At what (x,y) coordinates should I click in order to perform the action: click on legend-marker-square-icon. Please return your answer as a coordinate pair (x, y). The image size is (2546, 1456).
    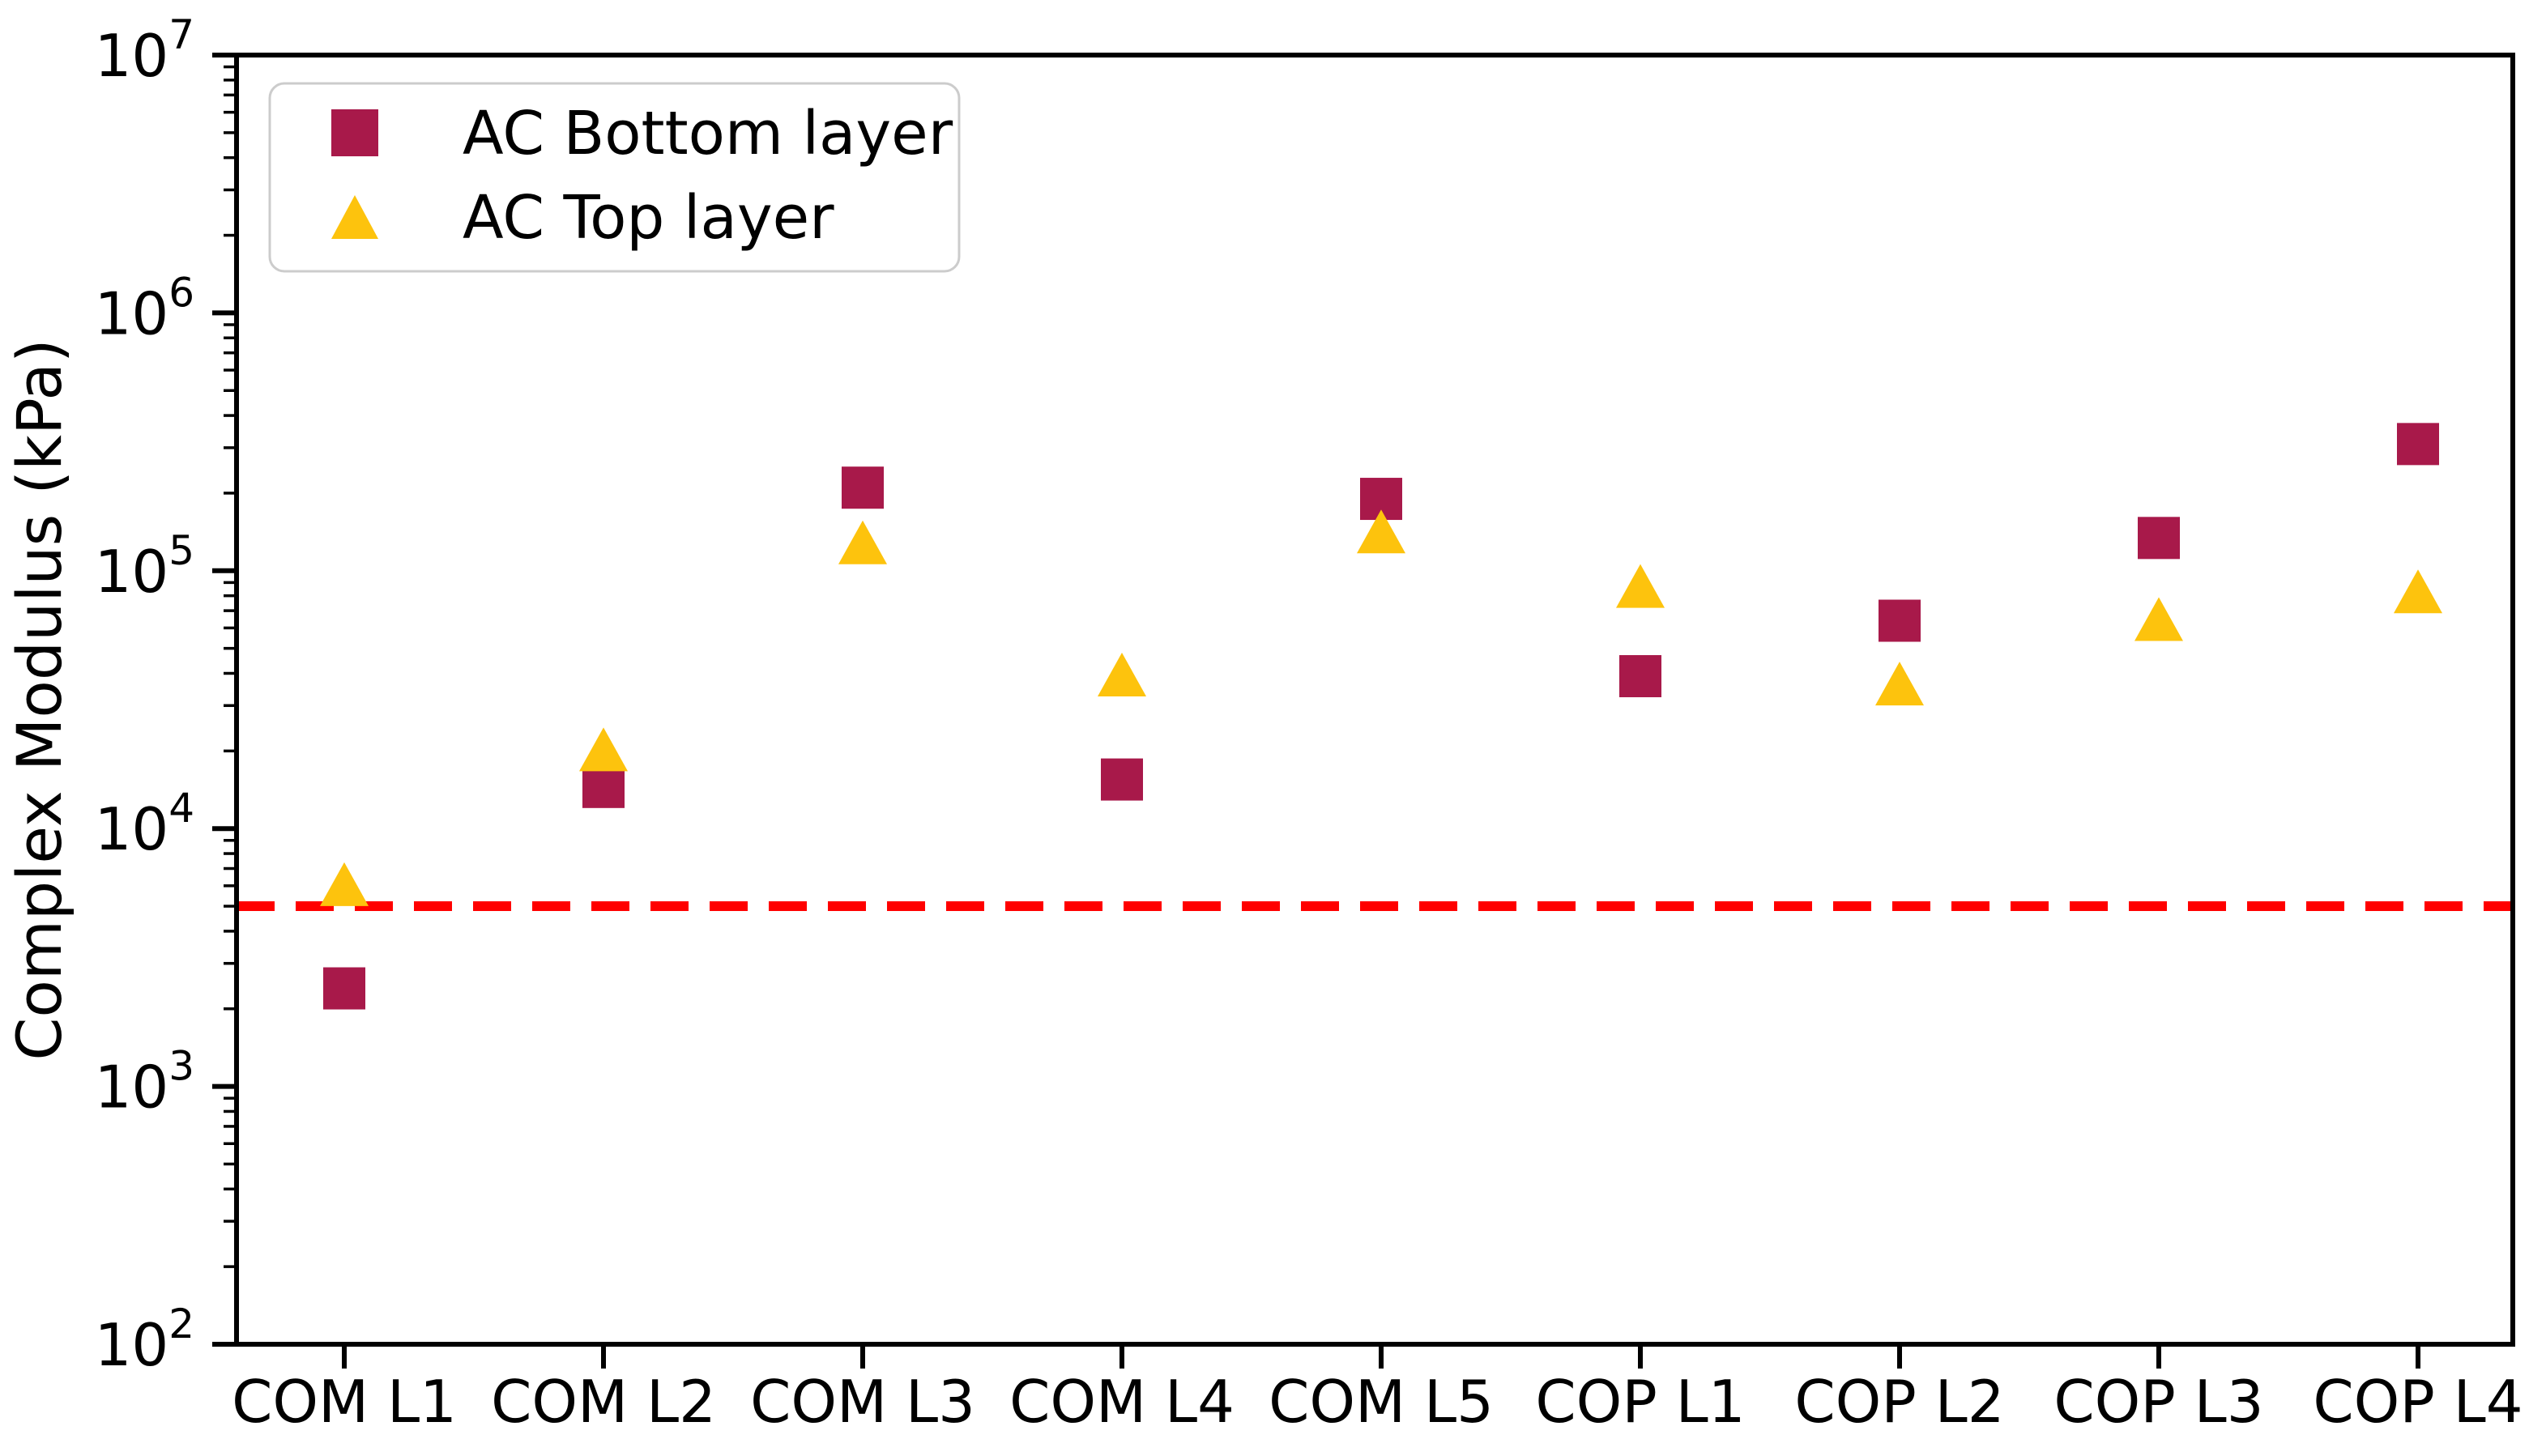
    Looking at the image, I should click on (354, 132).